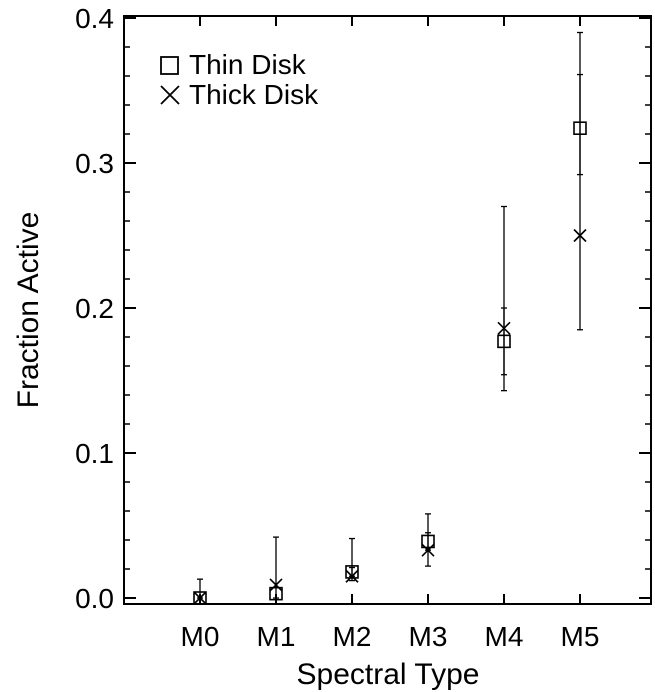  What do you see at coordinates (388, 674) in the screenshot?
I see `x-axis-title: Spectral Type` at bounding box center [388, 674].